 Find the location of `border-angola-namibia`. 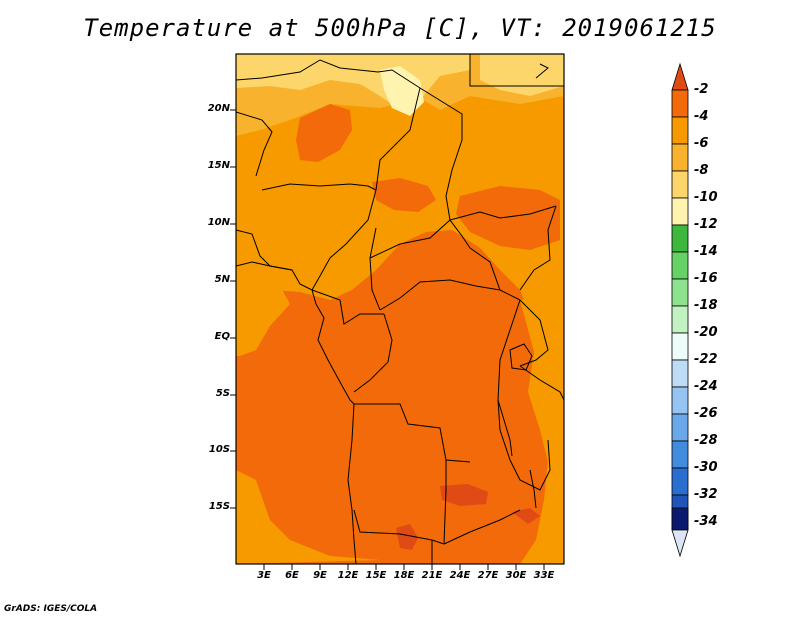

border-angola-namibia is located at coordinates (399, 527).